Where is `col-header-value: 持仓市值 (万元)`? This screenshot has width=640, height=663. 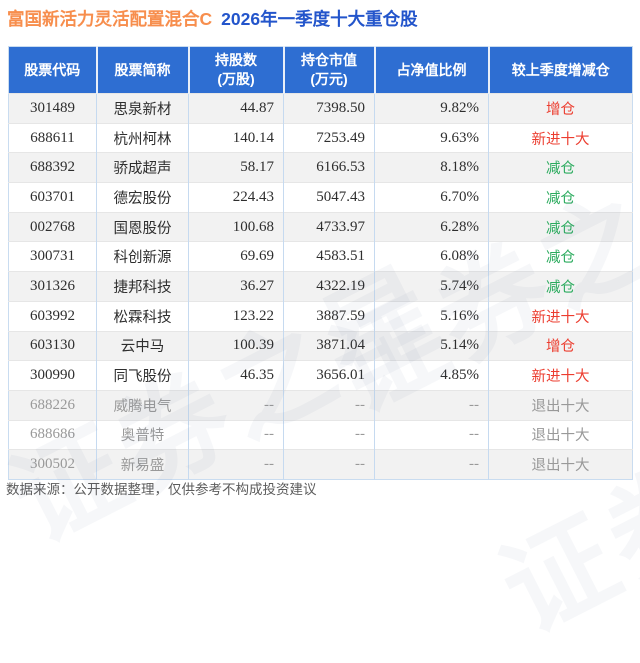
col-header-value: 持仓市值 (万元) is located at coordinates (328, 70).